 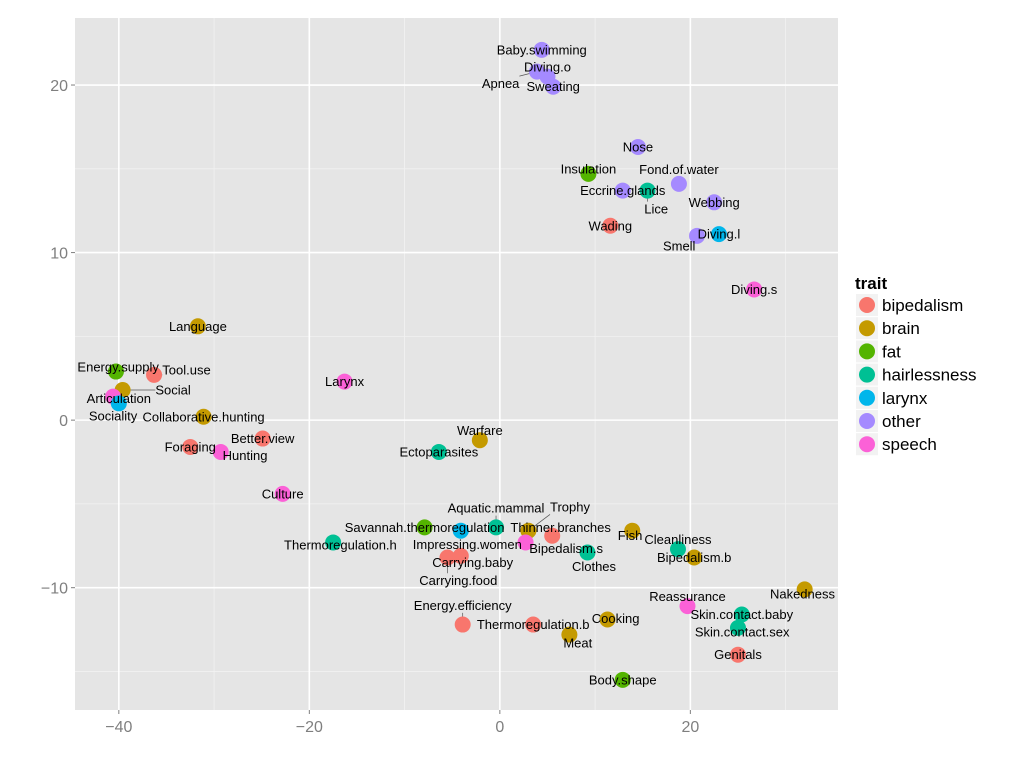 I want to click on point-label: Aquatic.mammal, so click(x=496, y=508).